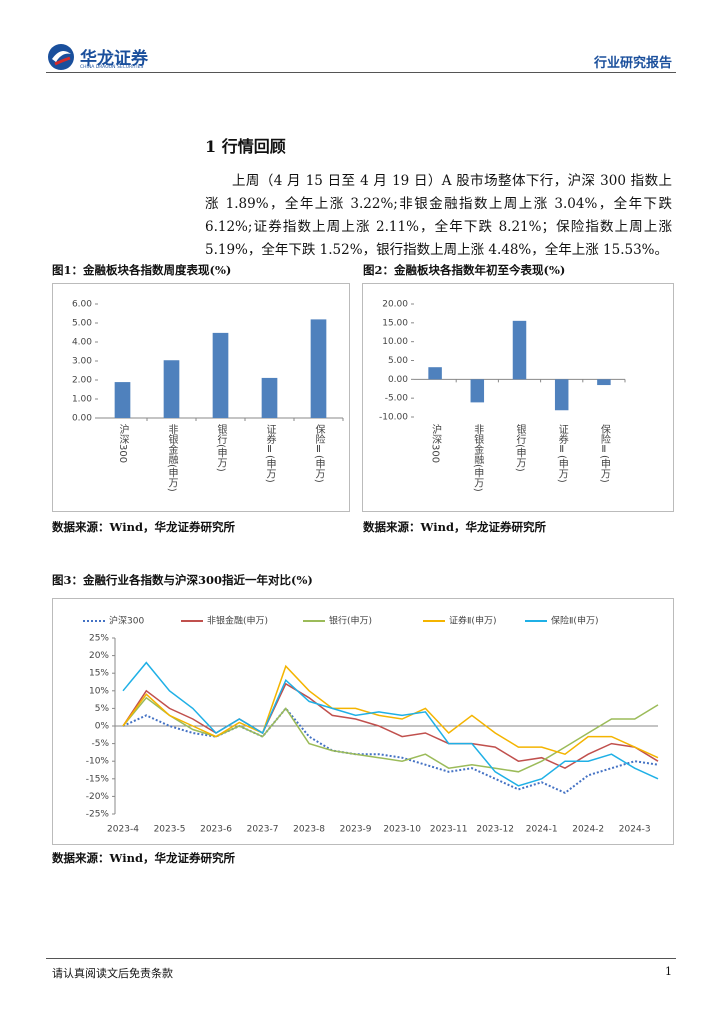 The height and width of the screenshot is (1024, 724). Describe the element at coordinates (82, 343) in the screenshot. I see `y-tick-label: 4.00` at that location.